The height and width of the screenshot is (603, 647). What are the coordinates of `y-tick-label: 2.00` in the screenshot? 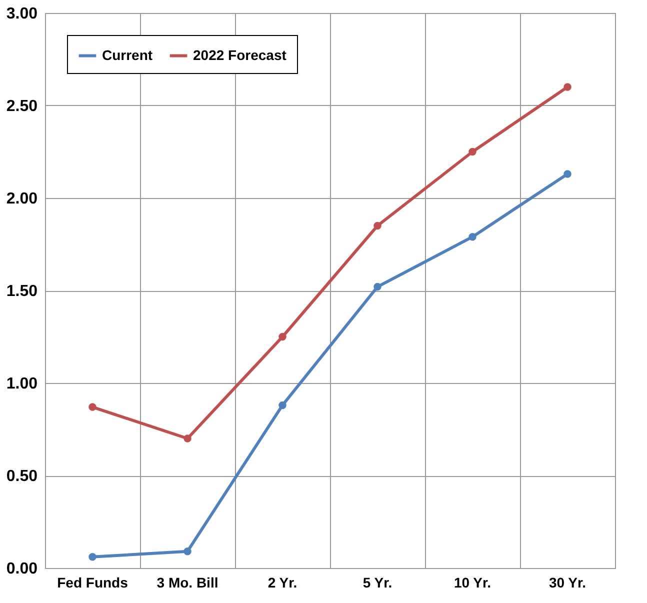 It's located at (22, 199).